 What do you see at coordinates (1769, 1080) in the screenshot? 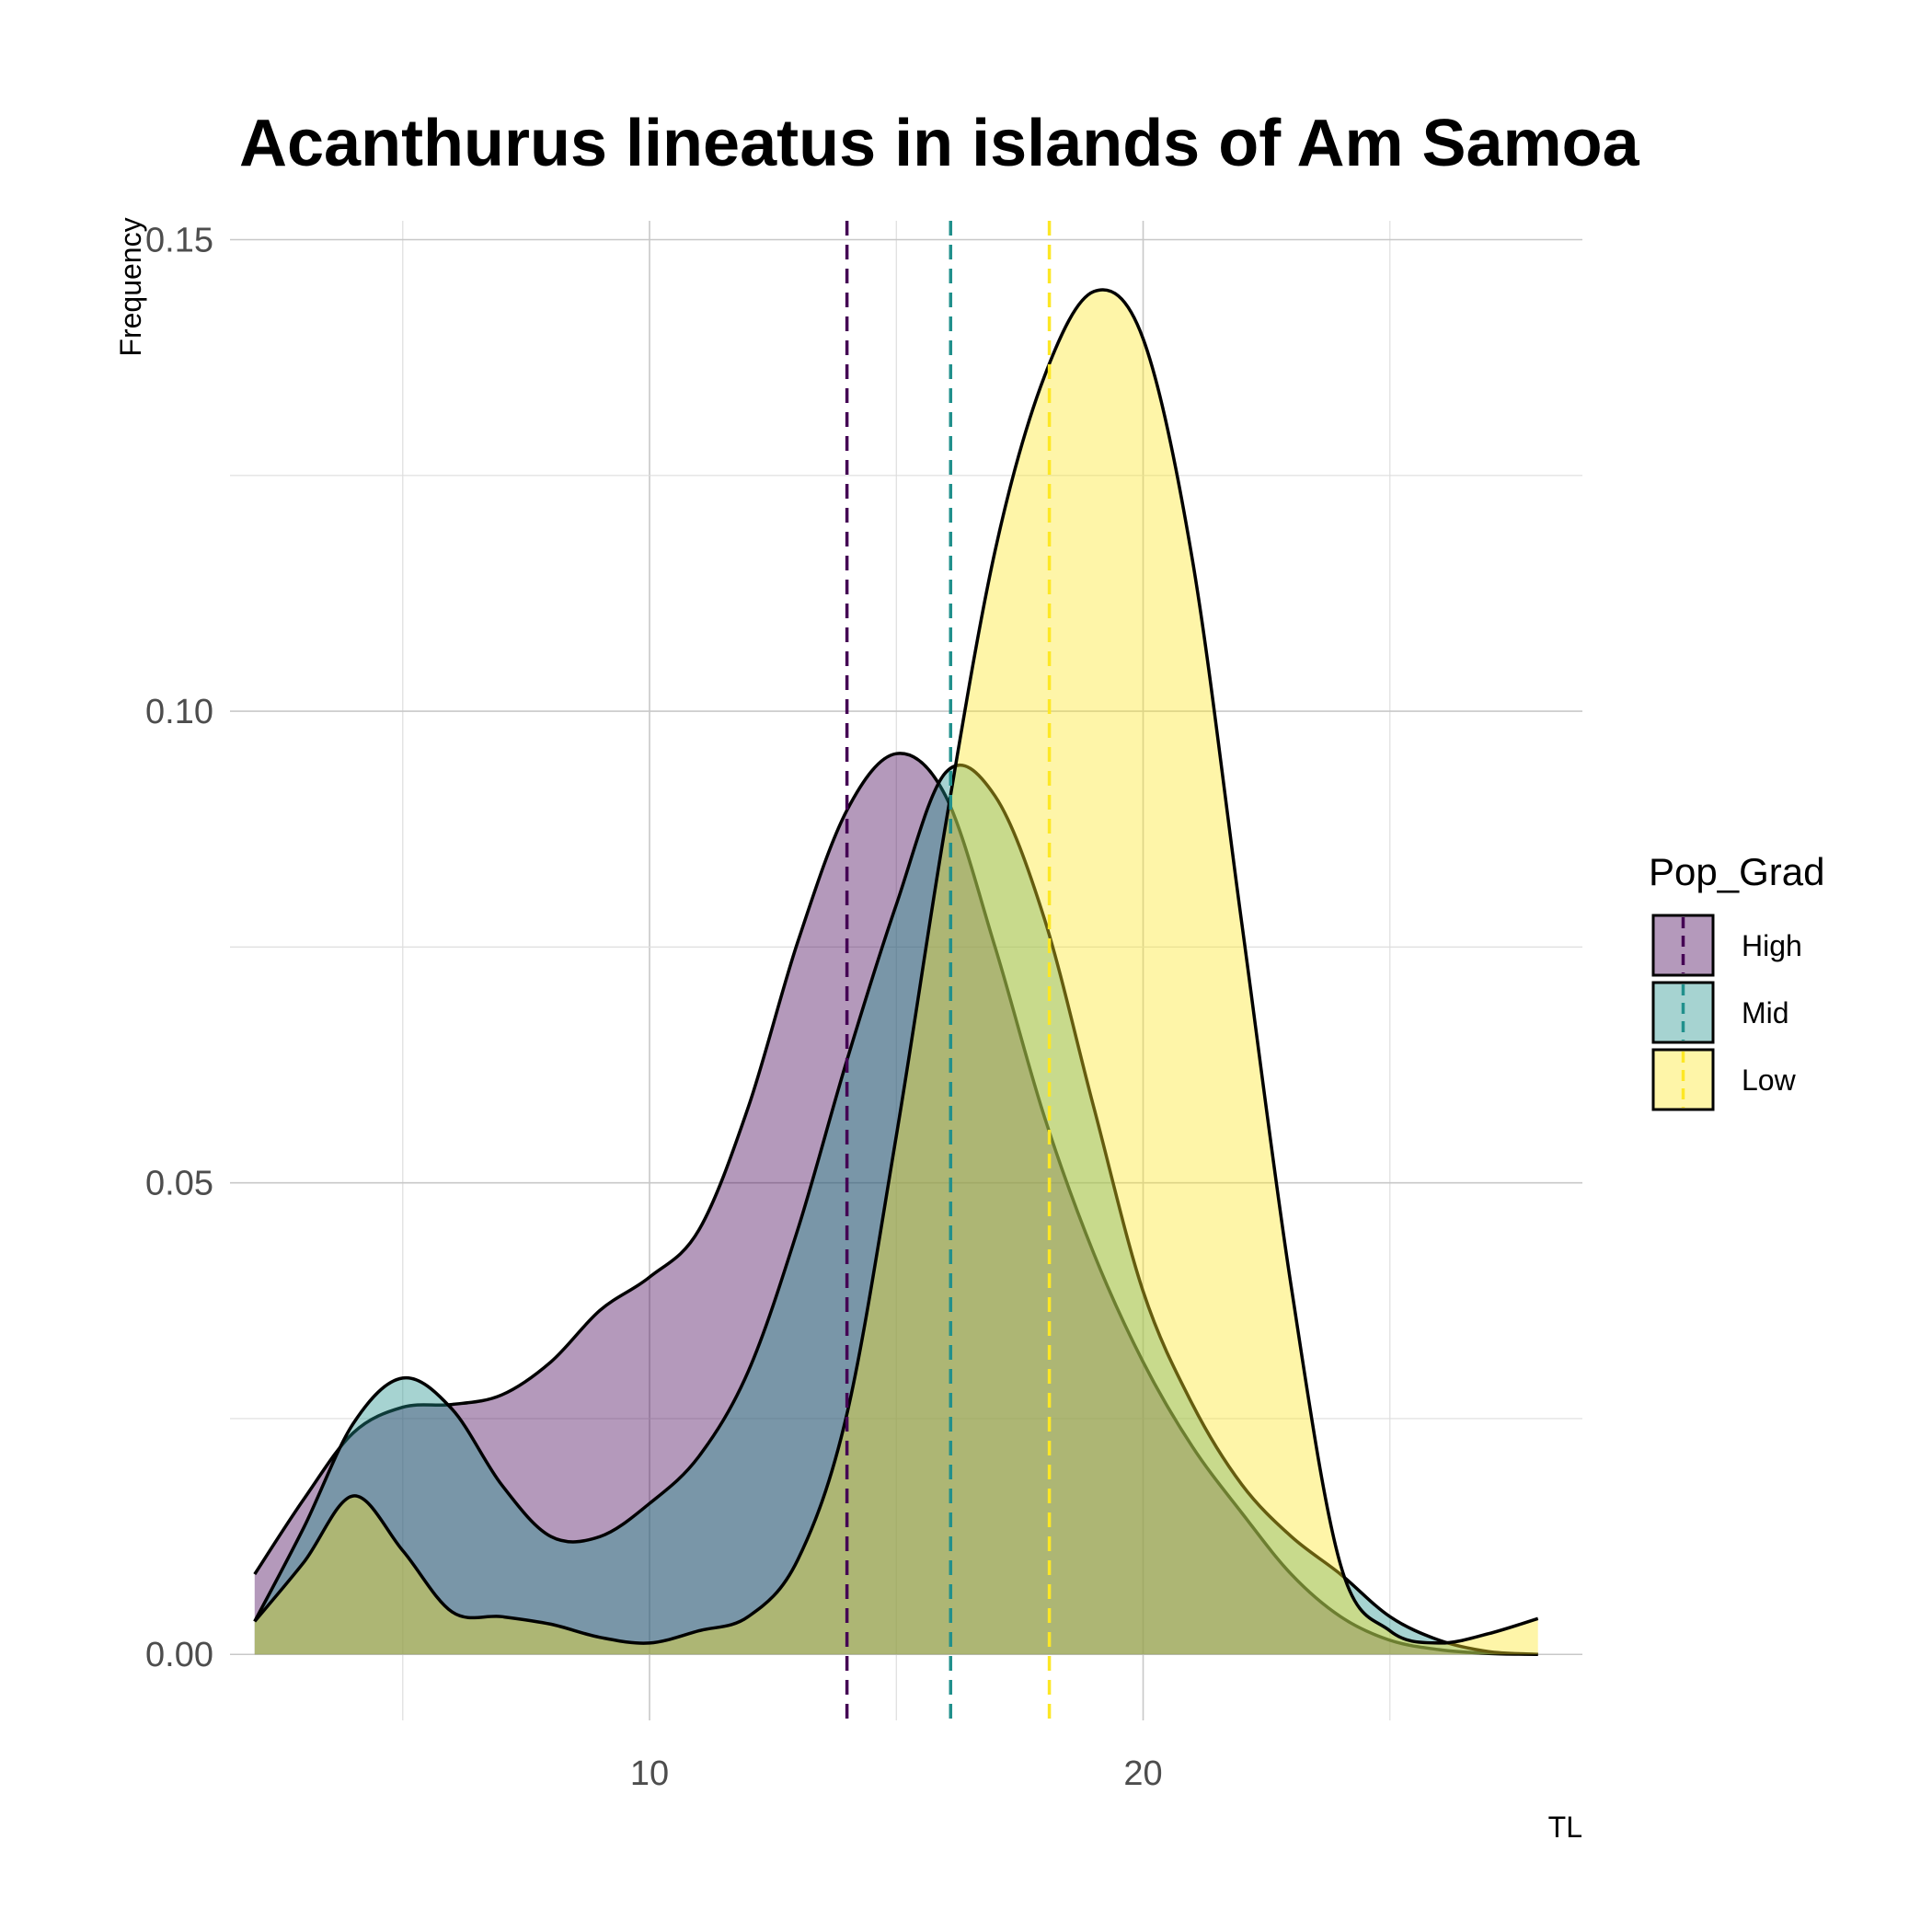
I see `legend-label: Low` at bounding box center [1769, 1080].